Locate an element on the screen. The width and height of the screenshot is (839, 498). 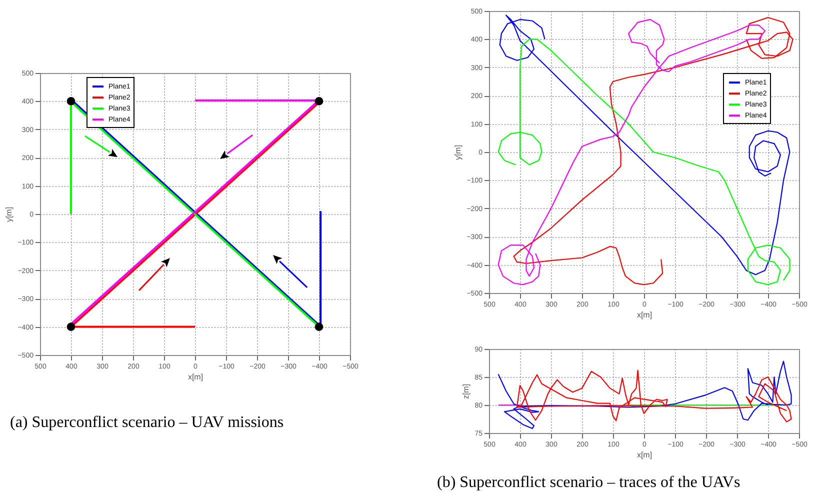
text: (b) Superconflict scenario – traces of the UAVs is located at coordinates (588, 483).